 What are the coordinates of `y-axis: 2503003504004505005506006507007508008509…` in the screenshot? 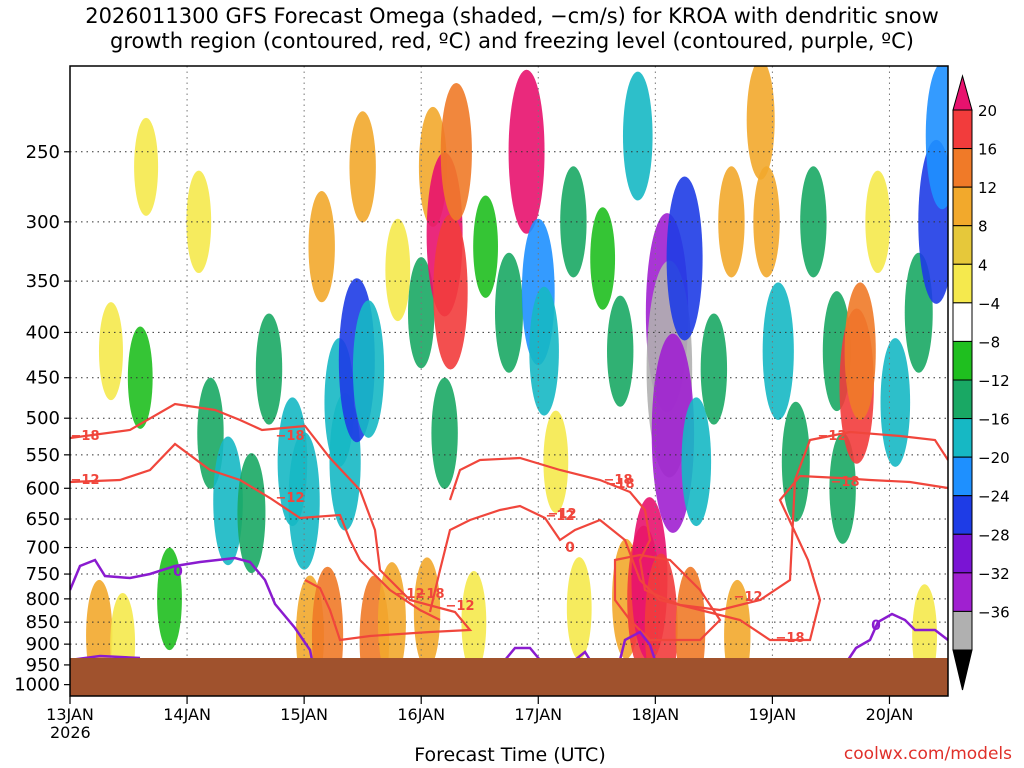 It's located at (42, 419).